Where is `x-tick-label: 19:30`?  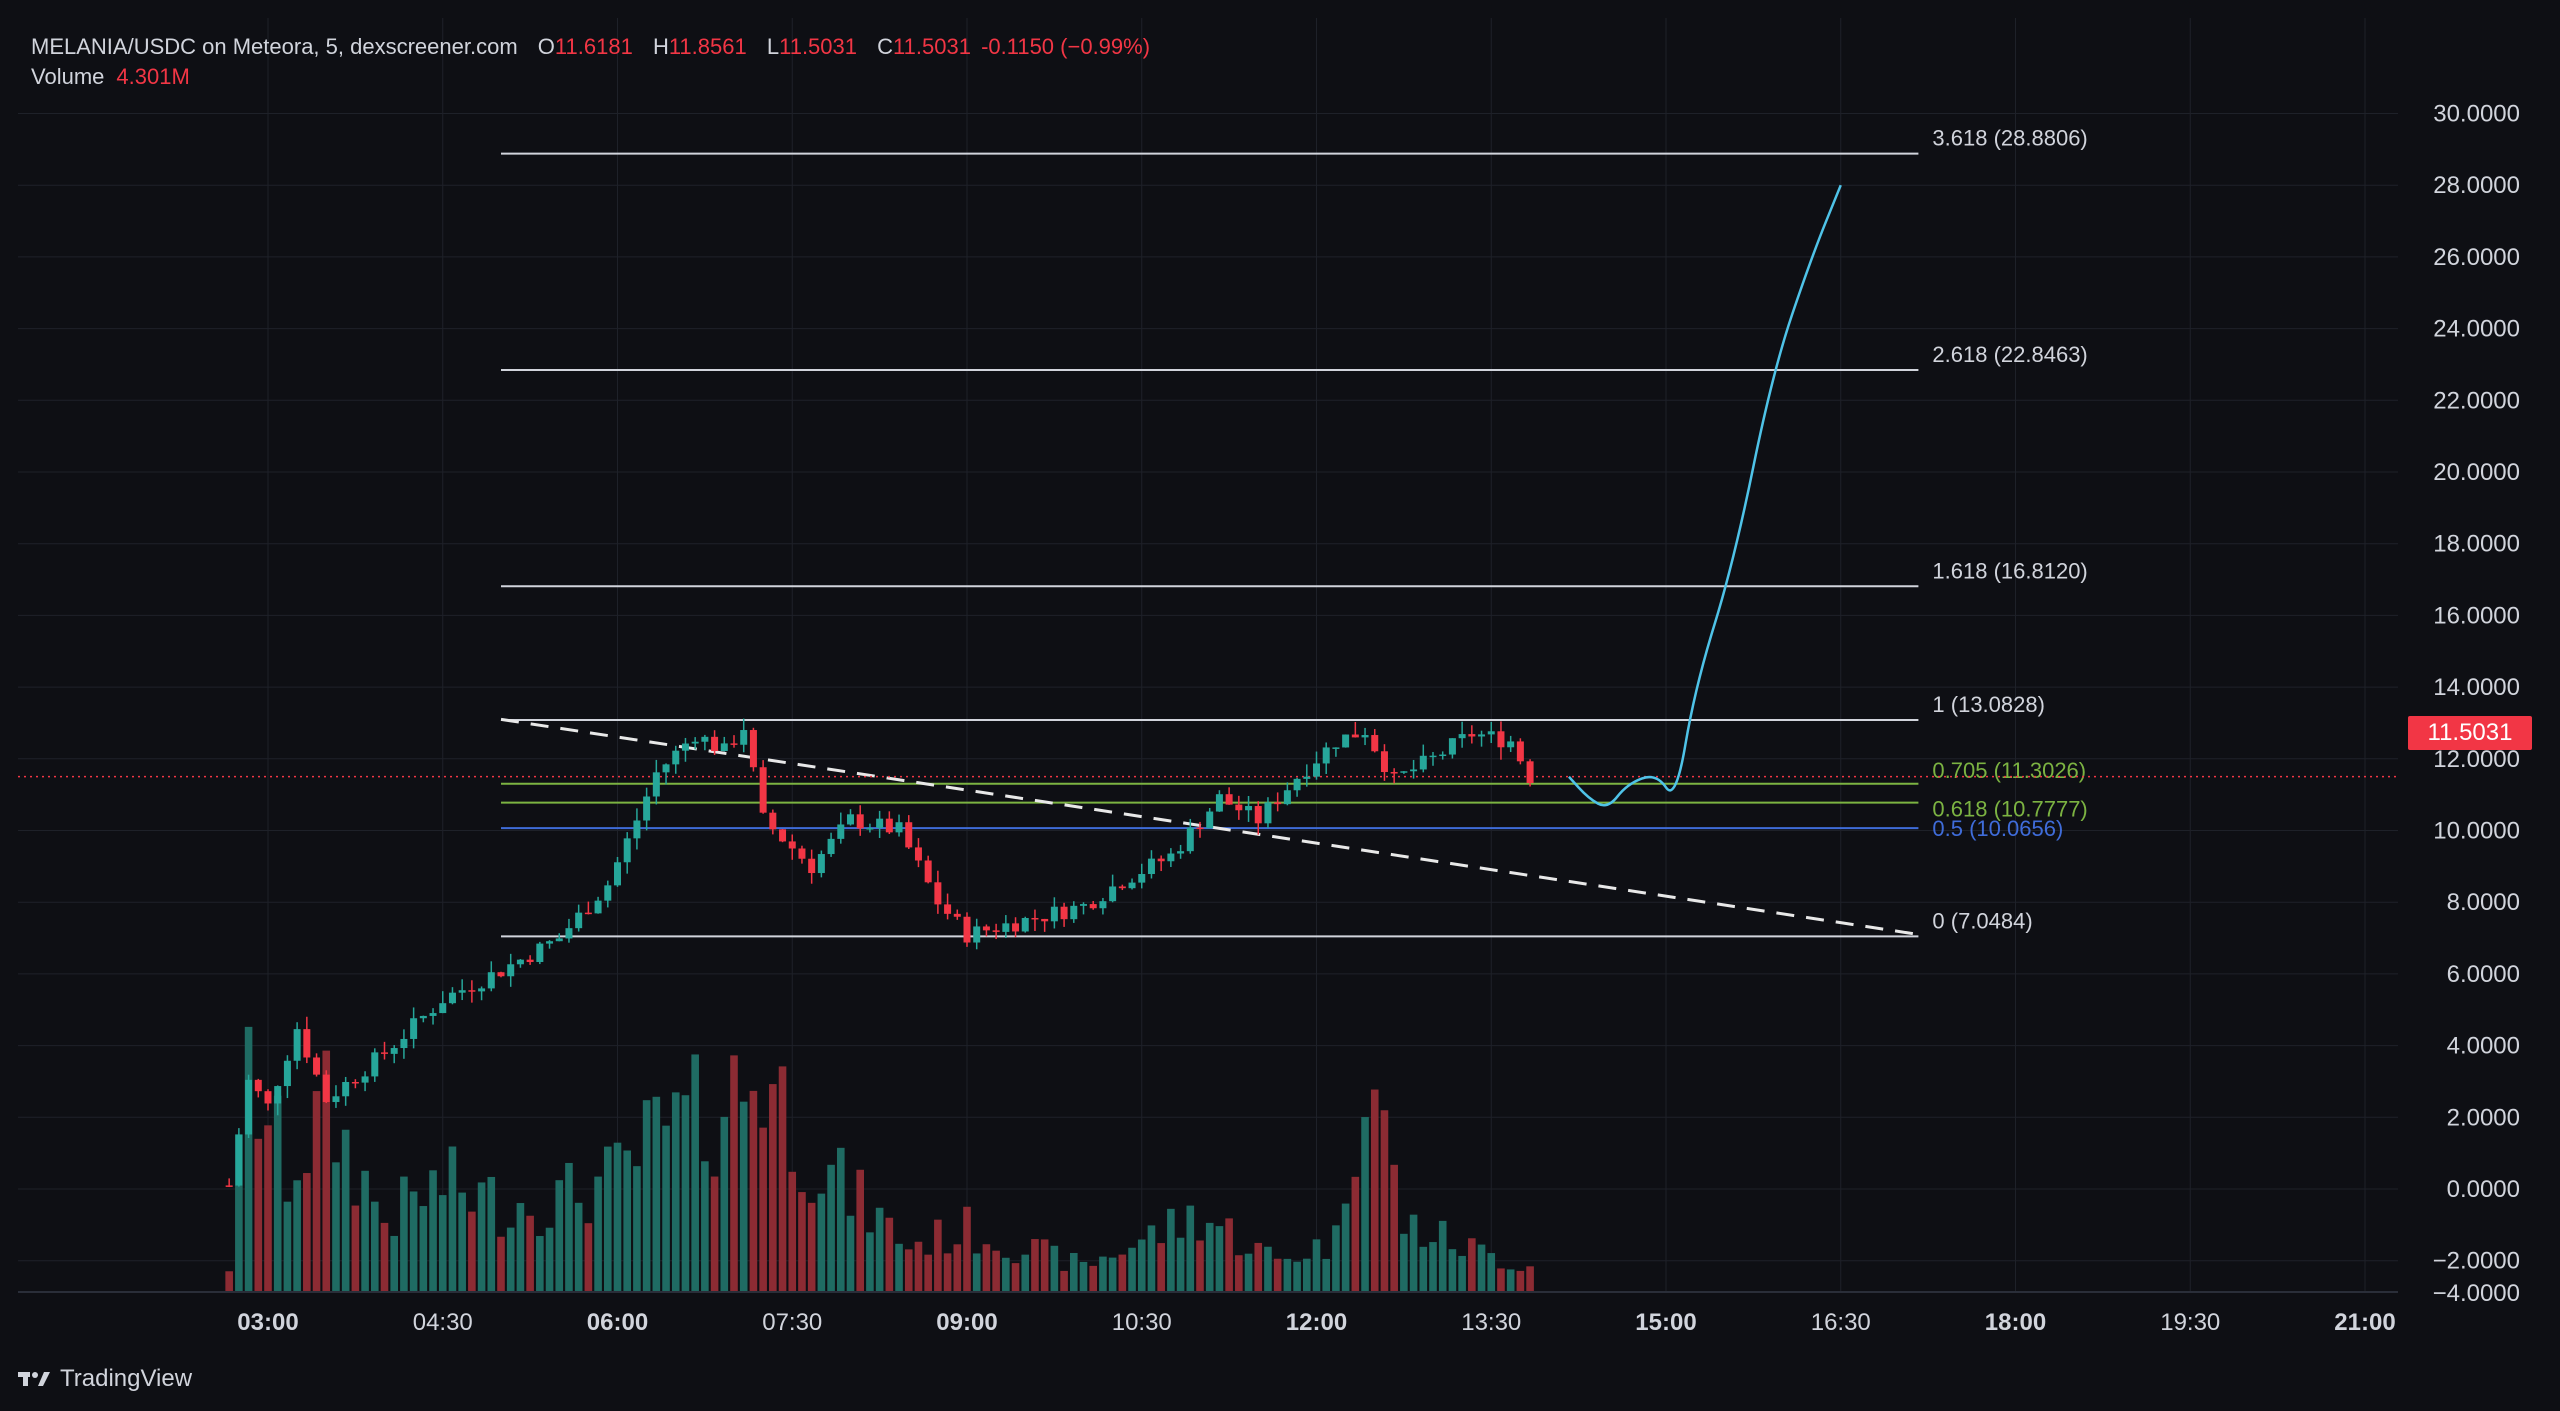
x-tick-label: 19:30 is located at coordinates (2190, 1322).